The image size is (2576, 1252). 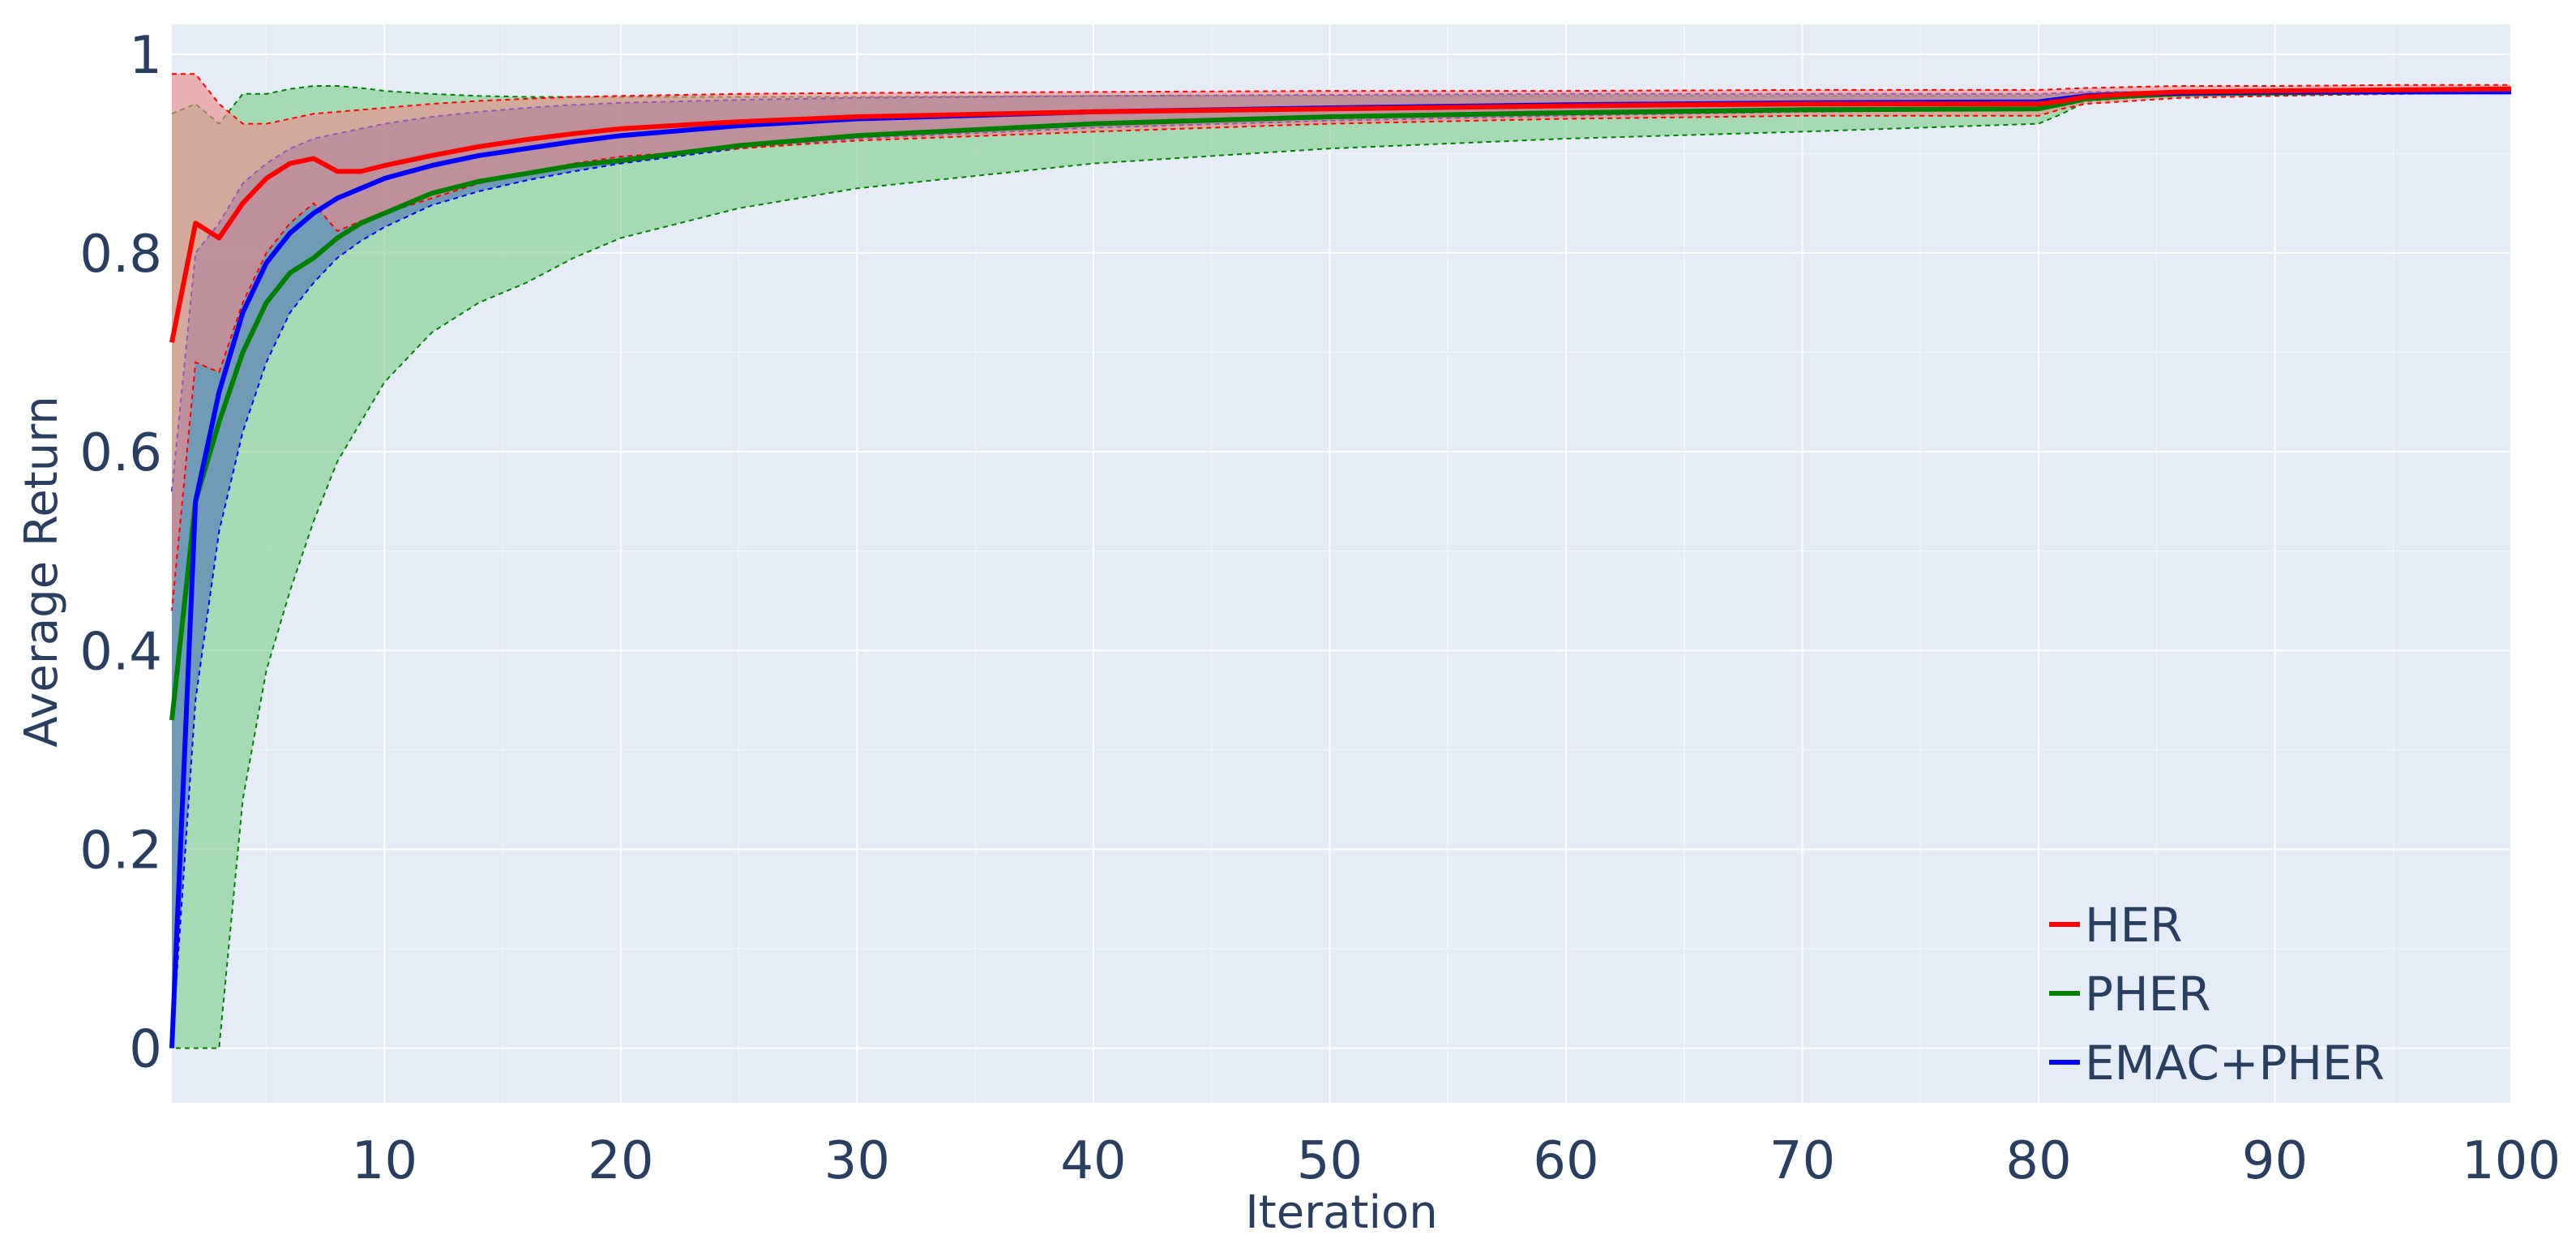 What do you see at coordinates (2235, 1063) in the screenshot?
I see `legend-label-emac-pher: EMAC+PHER` at bounding box center [2235, 1063].